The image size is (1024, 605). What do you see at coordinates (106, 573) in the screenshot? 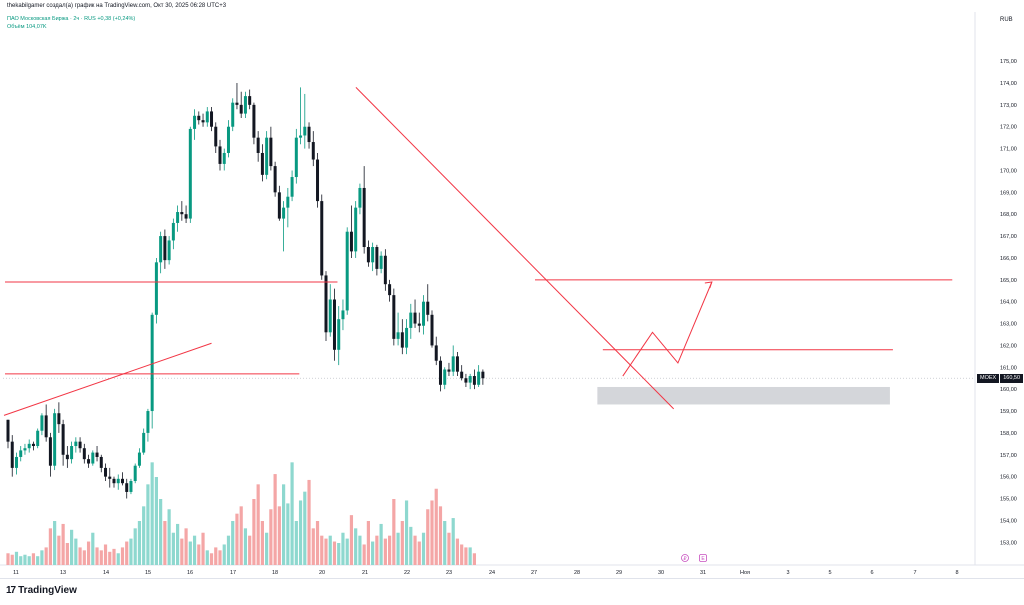
I see `x-tick-label: 14` at bounding box center [106, 573].